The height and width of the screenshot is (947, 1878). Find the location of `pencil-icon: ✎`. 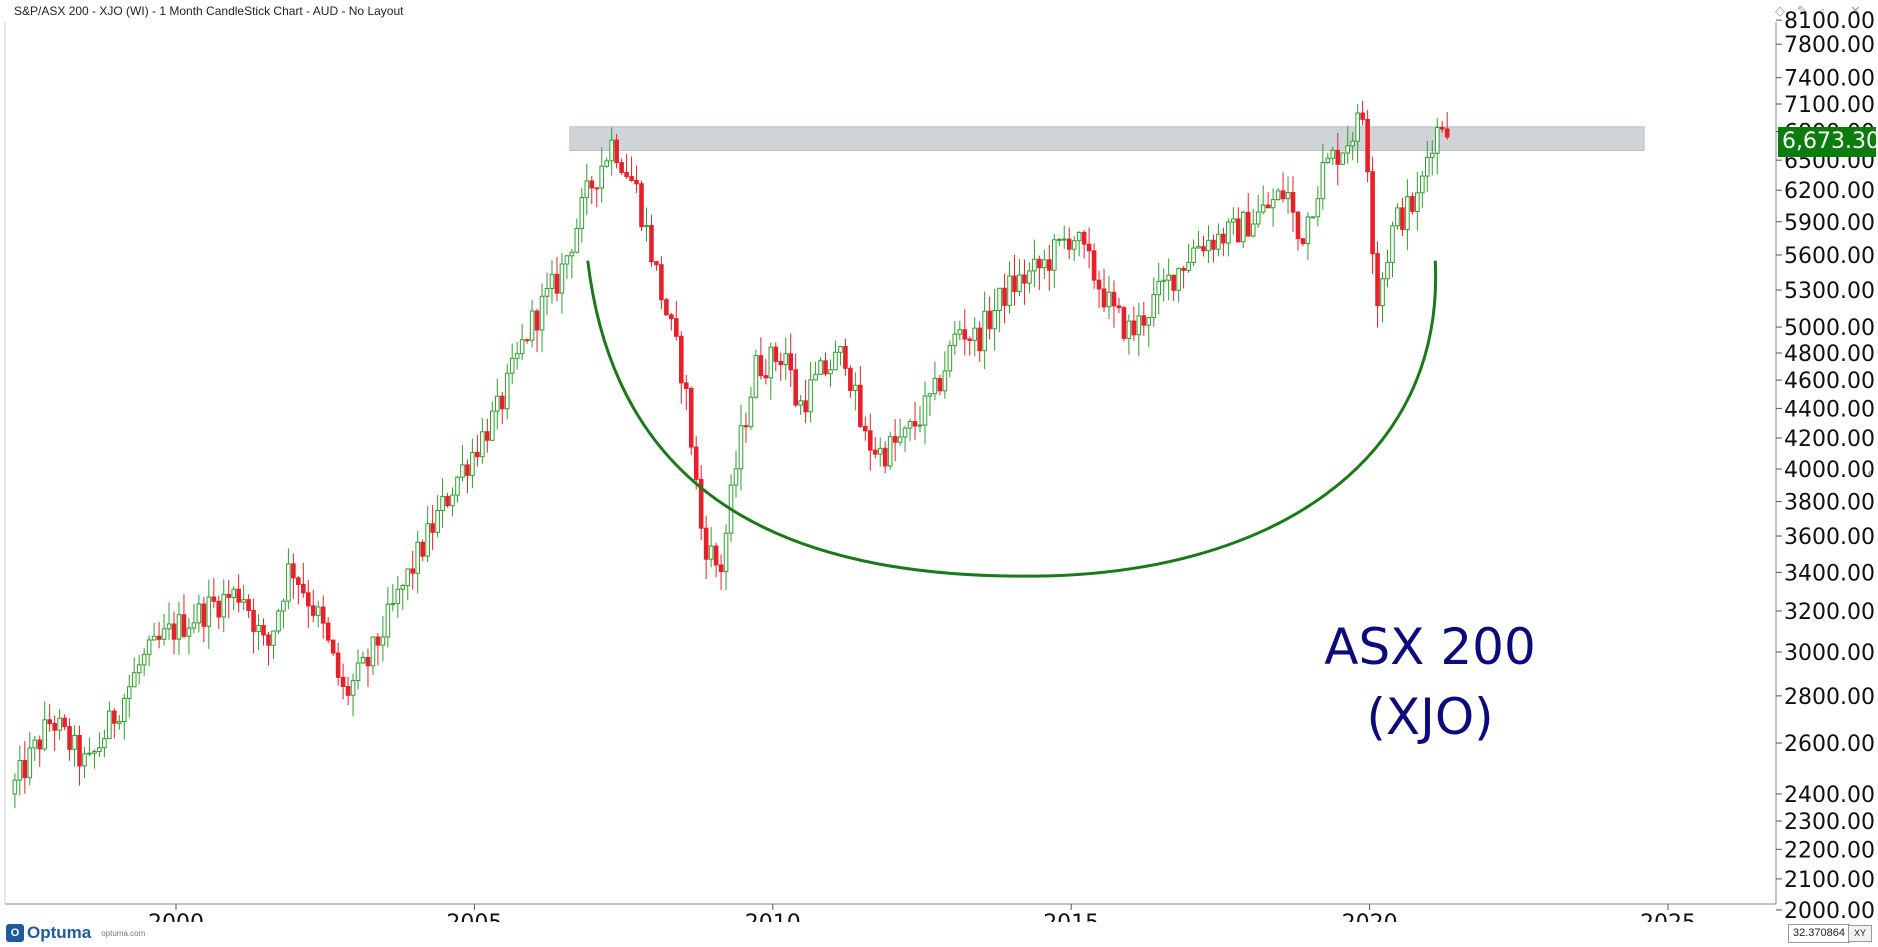

pencil-icon: ✎ is located at coordinates (1802, 10).